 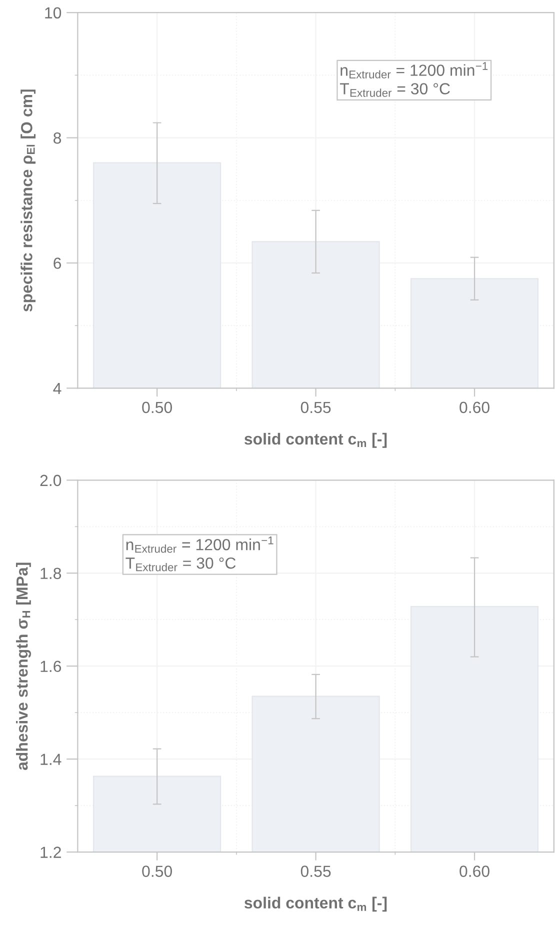 I want to click on y-axis-title: adhesive strength σ$_{H}$ [MPa], so click(x=23, y=666).